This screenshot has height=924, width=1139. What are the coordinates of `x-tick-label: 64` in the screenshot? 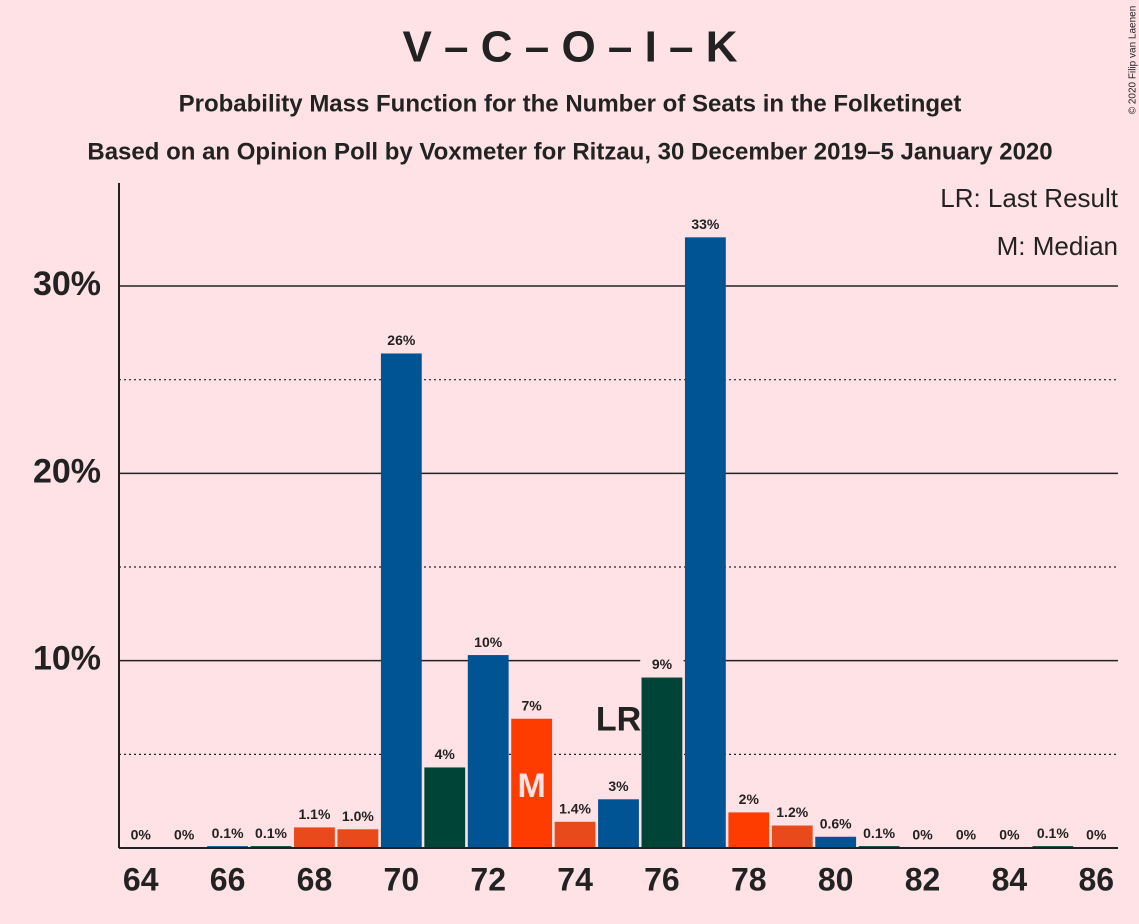 It's located at (141, 879).